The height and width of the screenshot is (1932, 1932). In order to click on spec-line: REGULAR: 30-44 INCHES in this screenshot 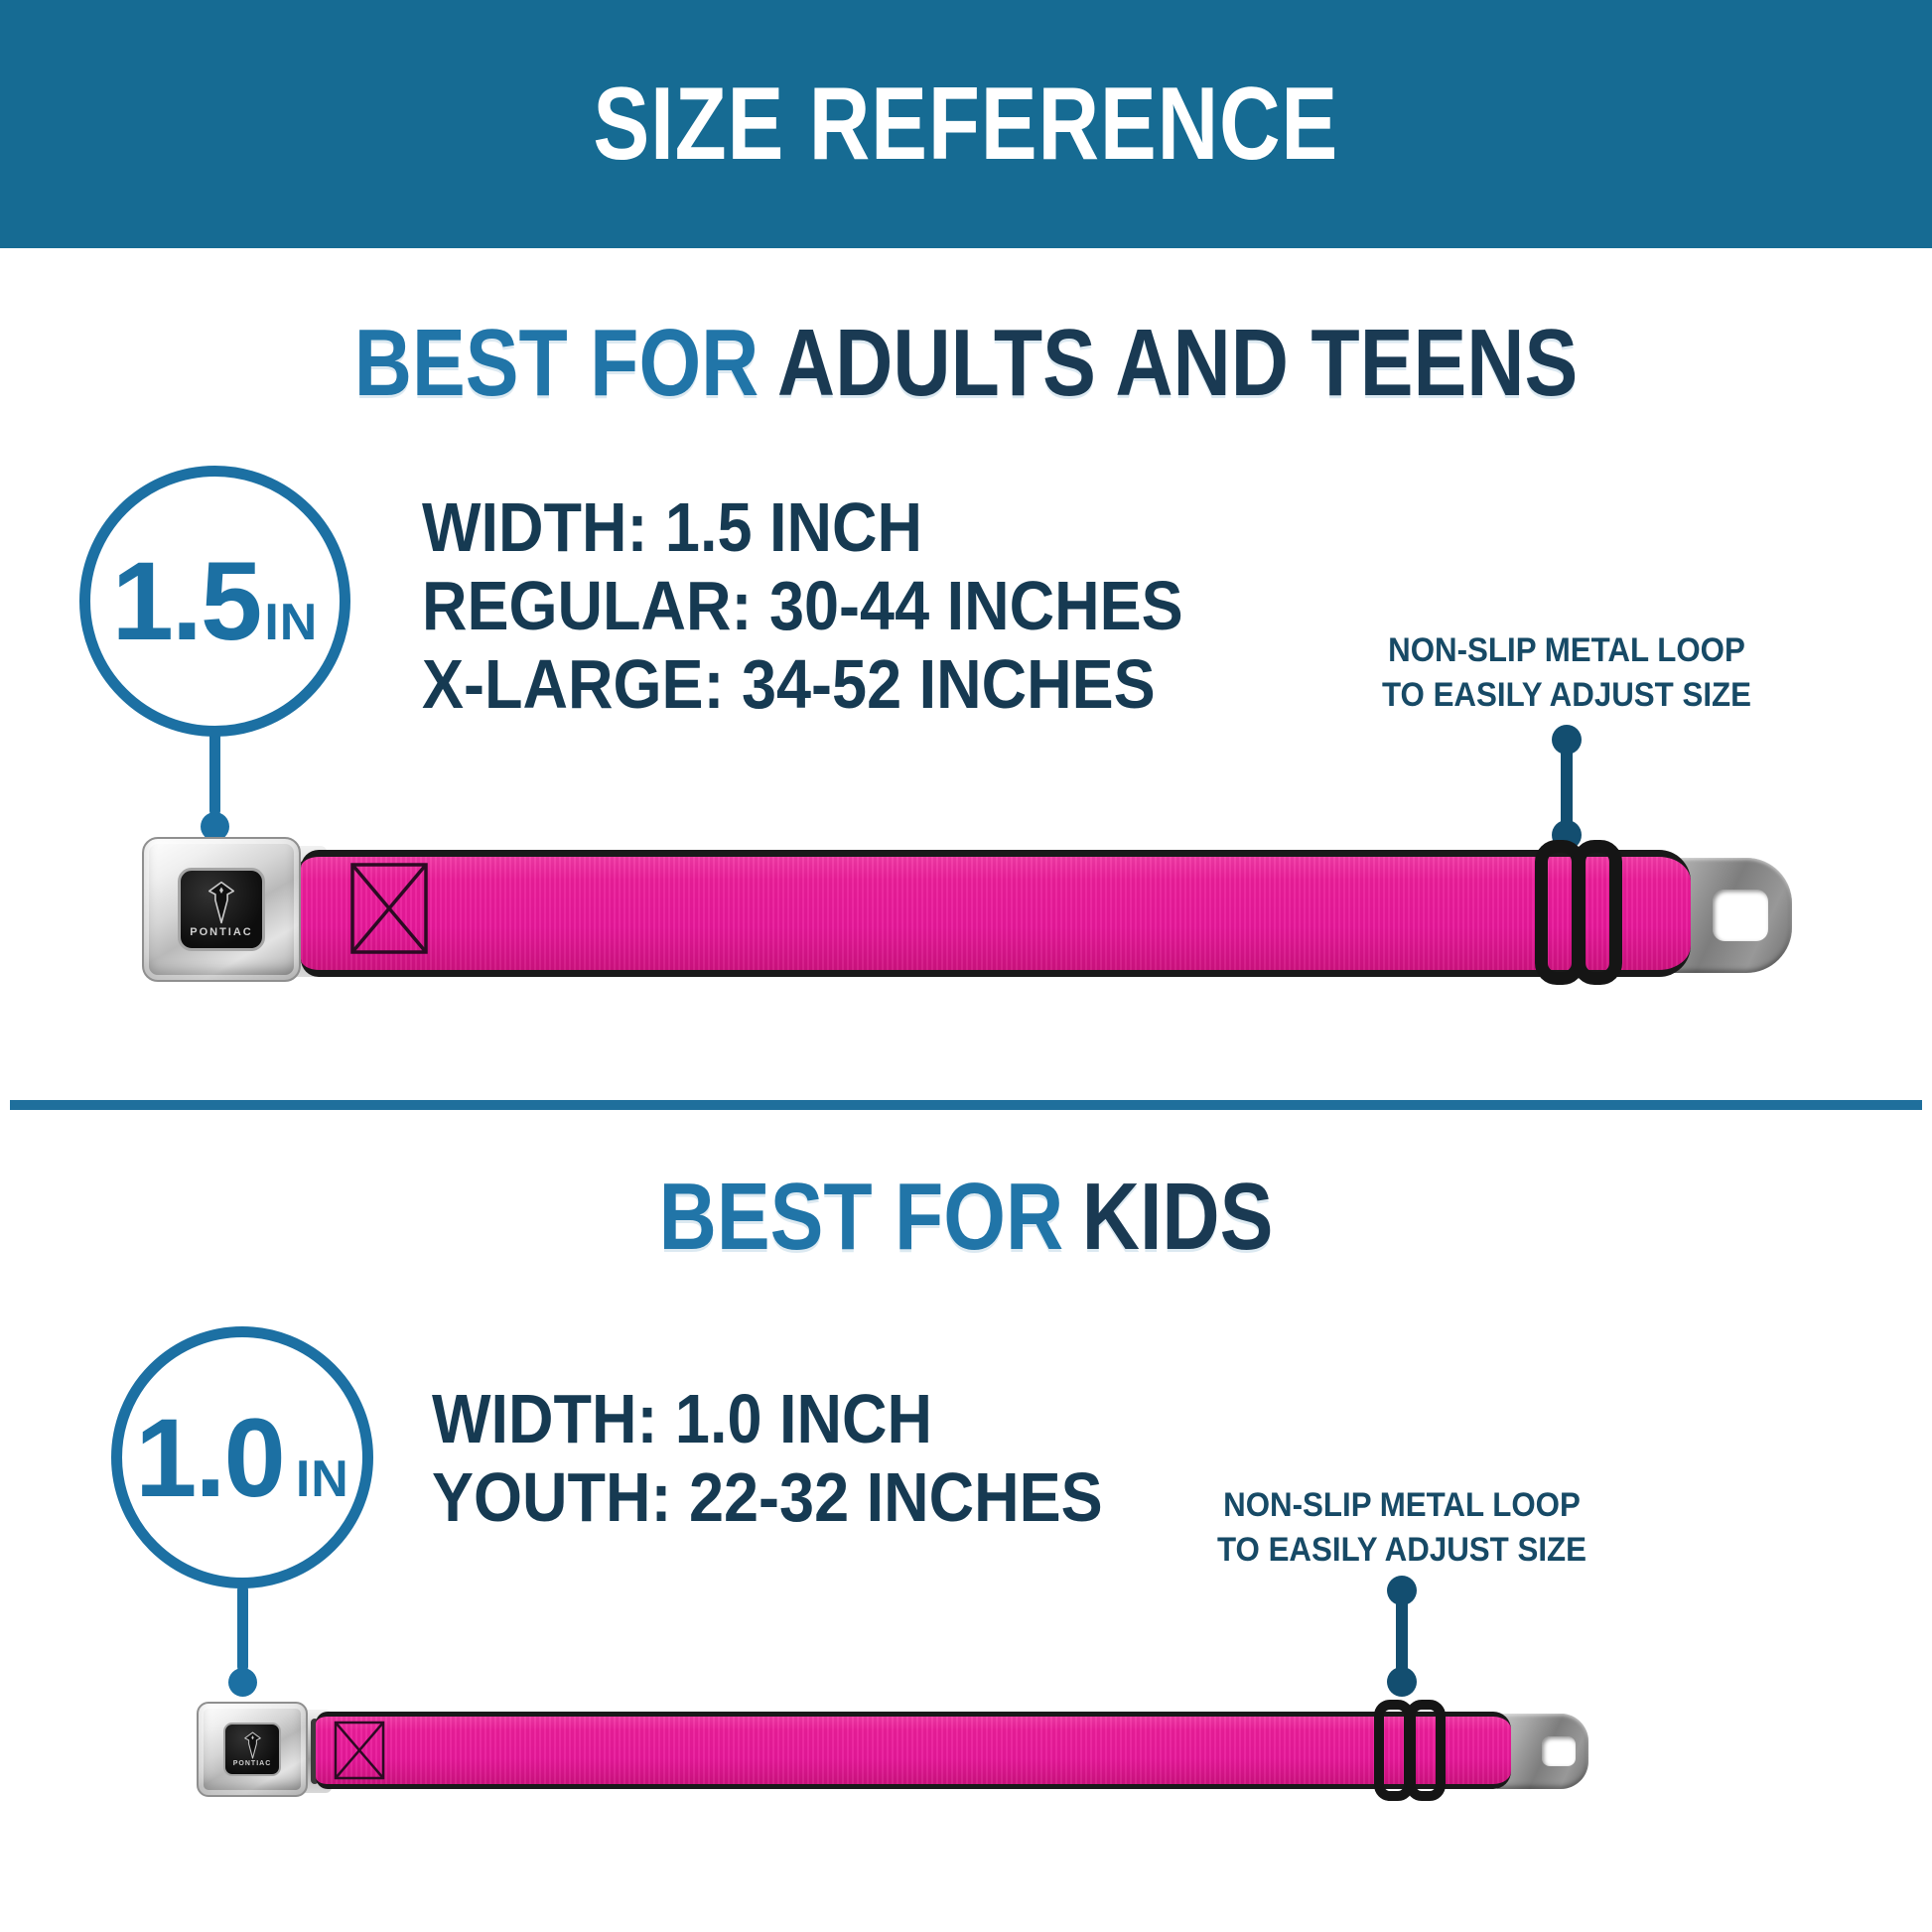, I will do `click(803, 605)`.